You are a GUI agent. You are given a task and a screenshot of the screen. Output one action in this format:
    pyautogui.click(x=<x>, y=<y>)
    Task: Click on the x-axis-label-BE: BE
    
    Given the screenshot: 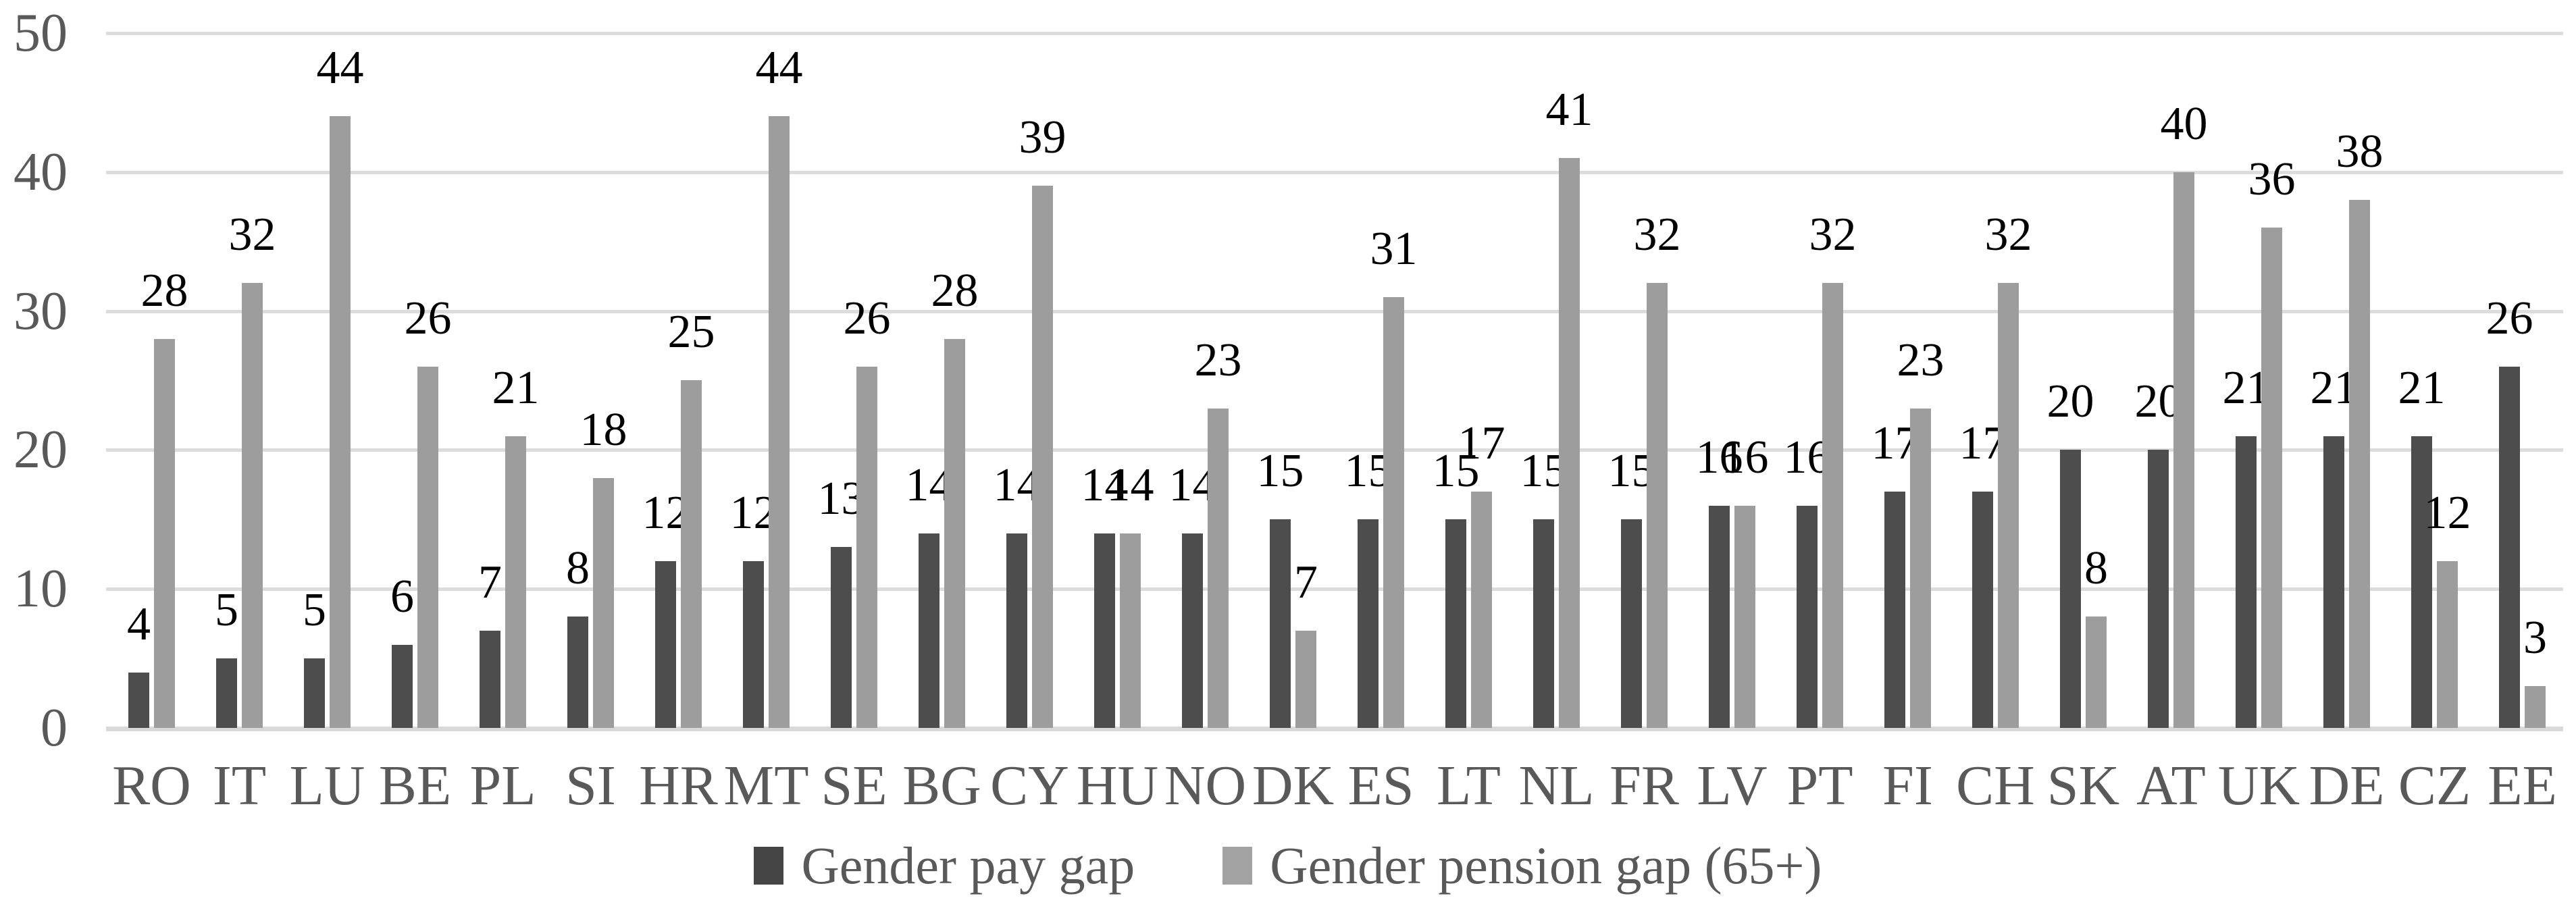 What is the action you would take?
    pyautogui.click(x=415, y=785)
    